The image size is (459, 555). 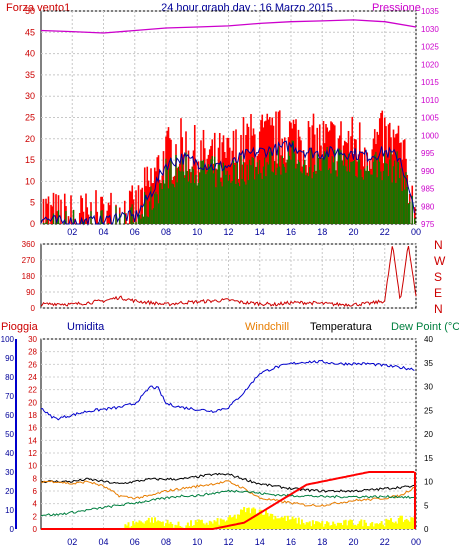 What do you see at coordinates (428, 458) in the screenshot?
I see `temp-y-tick-label: 15` at bounding box center [428, 458].